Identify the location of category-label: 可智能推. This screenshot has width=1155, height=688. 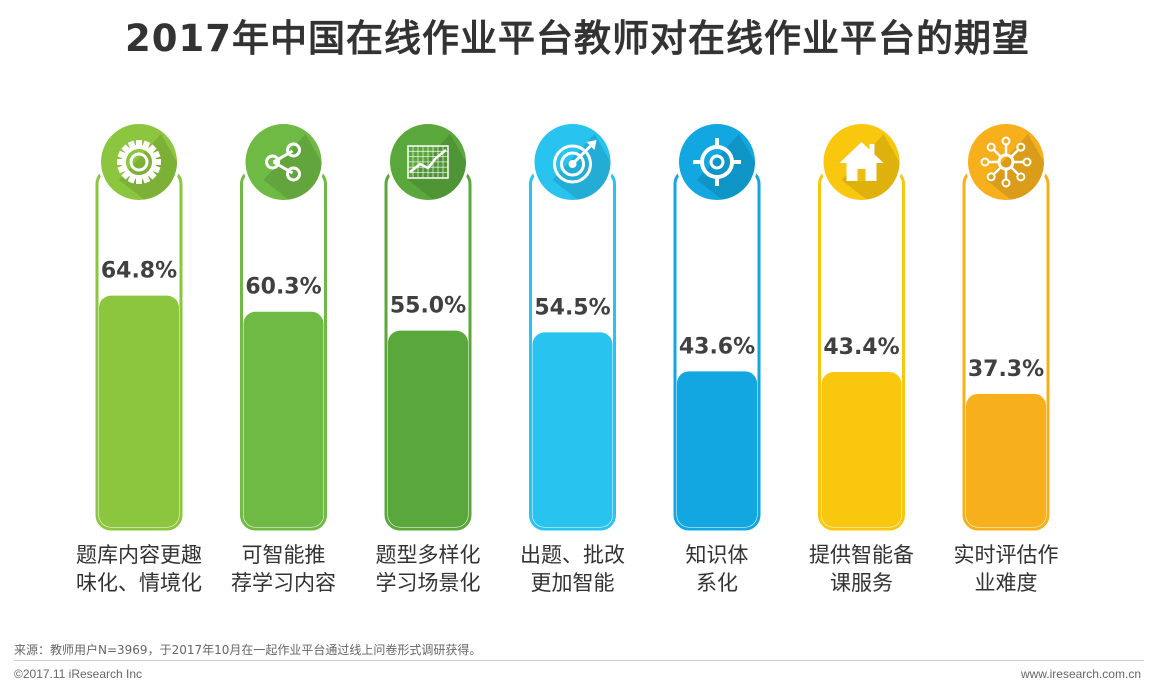
(284, 555).